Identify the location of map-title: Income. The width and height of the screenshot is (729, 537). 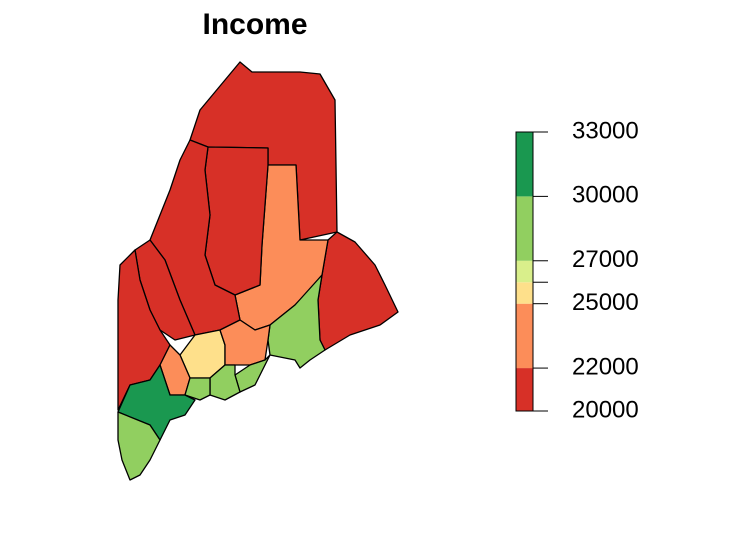
(254, 24).